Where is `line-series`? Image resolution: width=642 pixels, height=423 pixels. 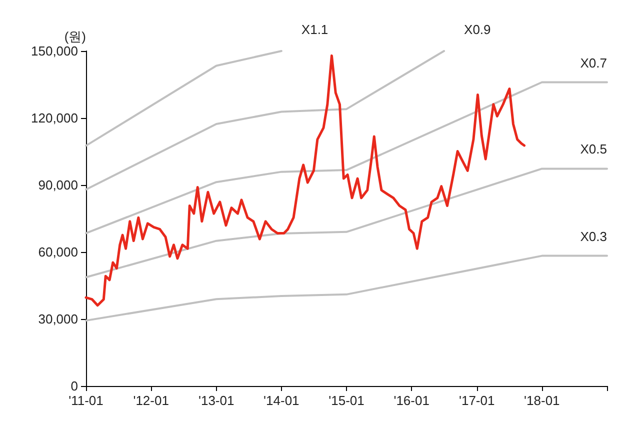
line-series is located at coordinates (346, 288).